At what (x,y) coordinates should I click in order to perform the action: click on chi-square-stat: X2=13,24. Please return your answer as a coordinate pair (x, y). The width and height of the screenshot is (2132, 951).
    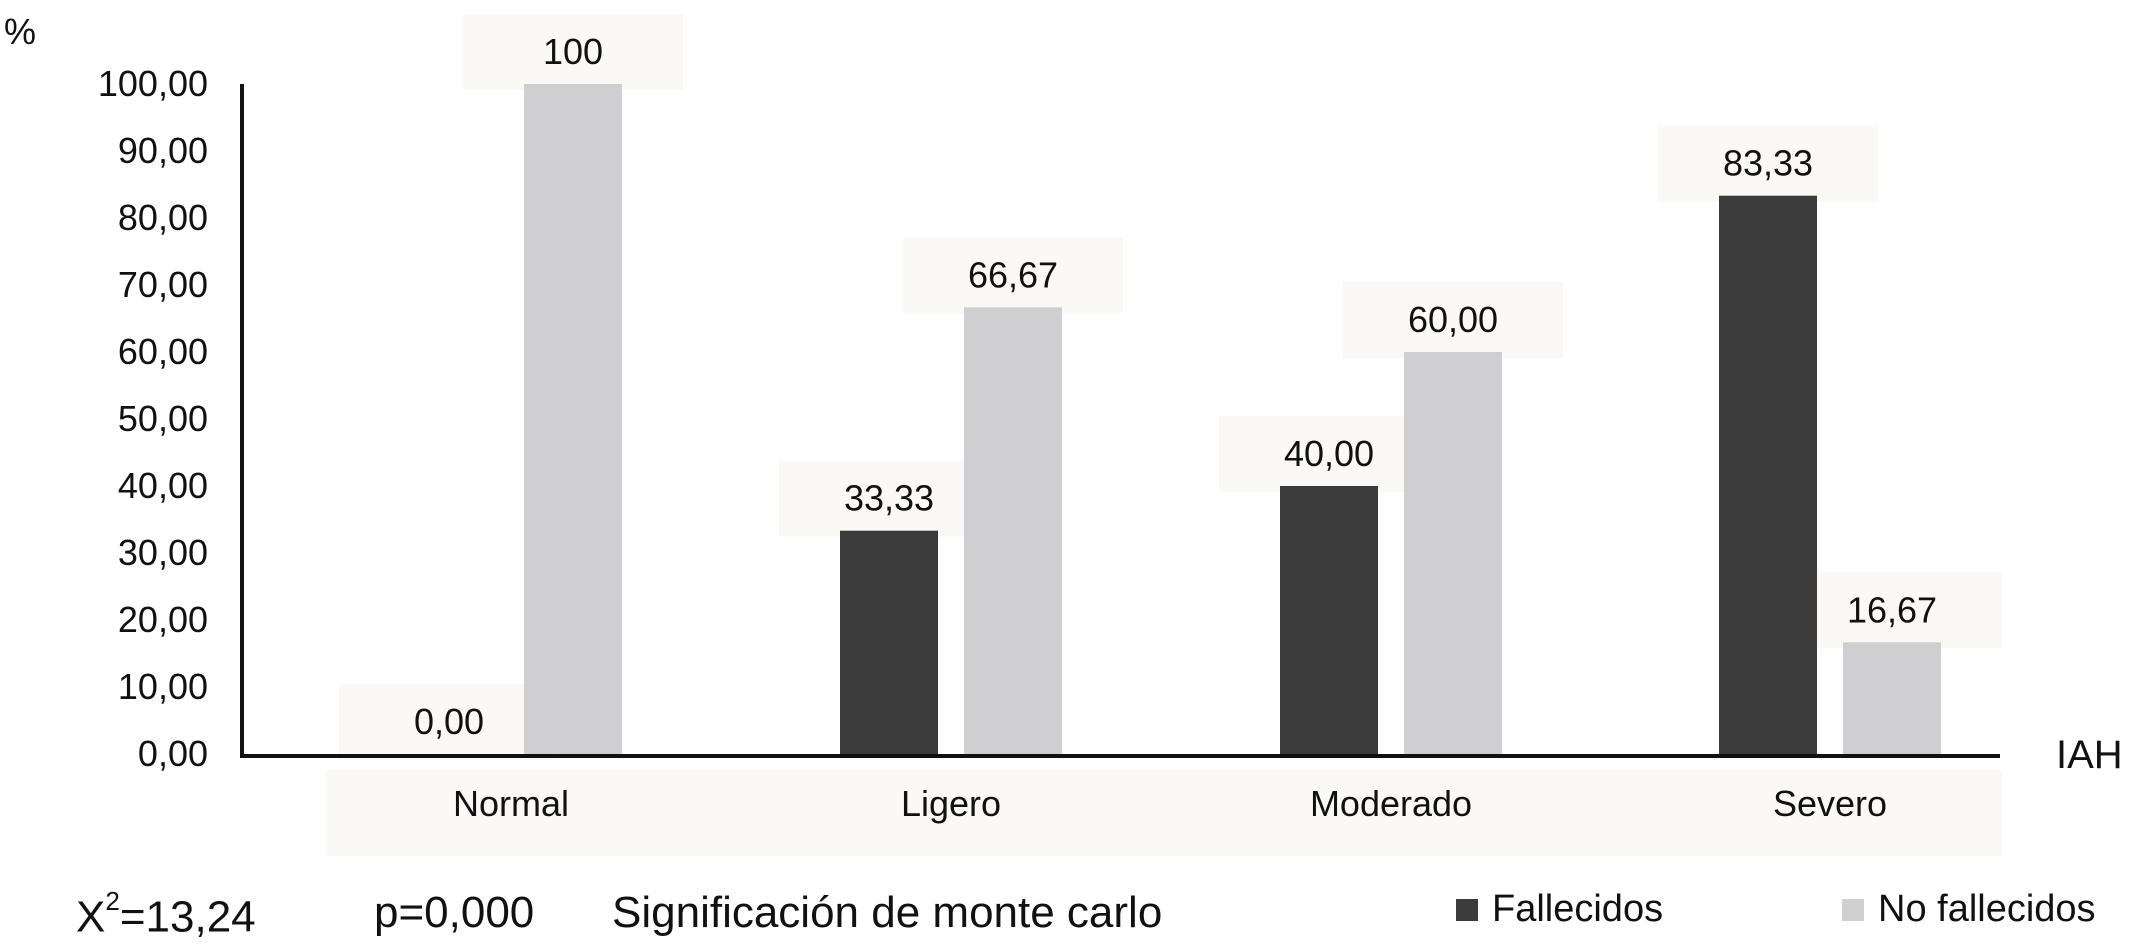
    Looking at the image, I should click on (166, 914).